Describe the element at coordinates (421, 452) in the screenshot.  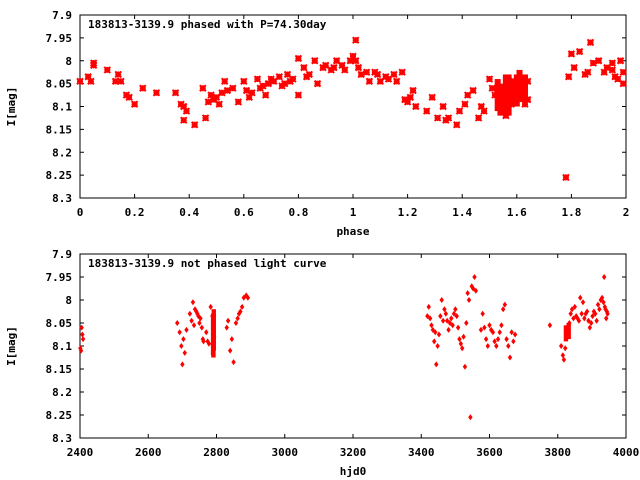
I see `unphased-x-tick-label: 3400` at that location.